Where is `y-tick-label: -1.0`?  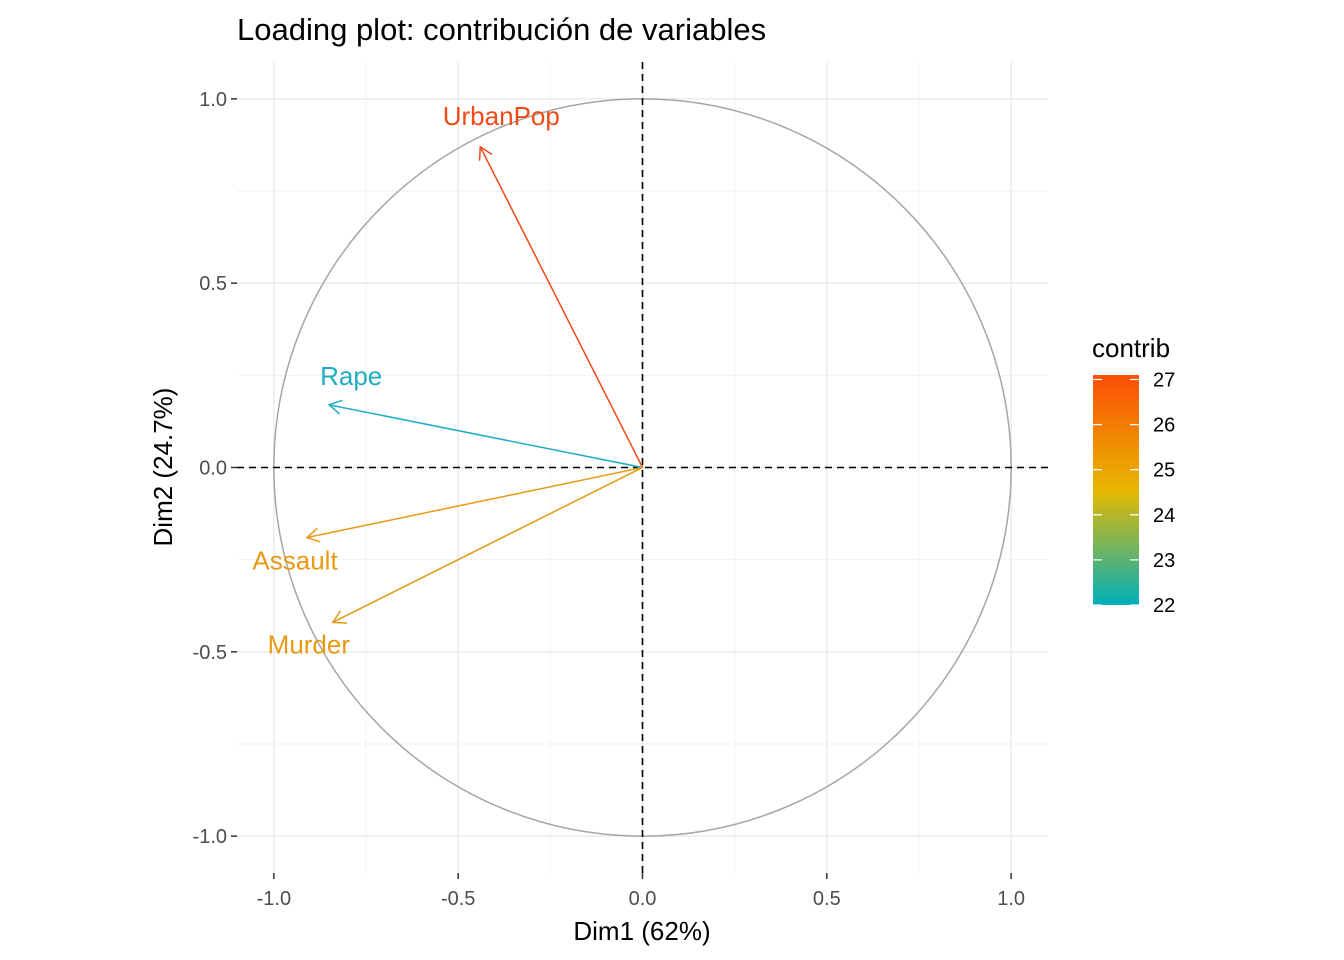
y-tick-label: -1.0 is located at coordinates (210, 837).